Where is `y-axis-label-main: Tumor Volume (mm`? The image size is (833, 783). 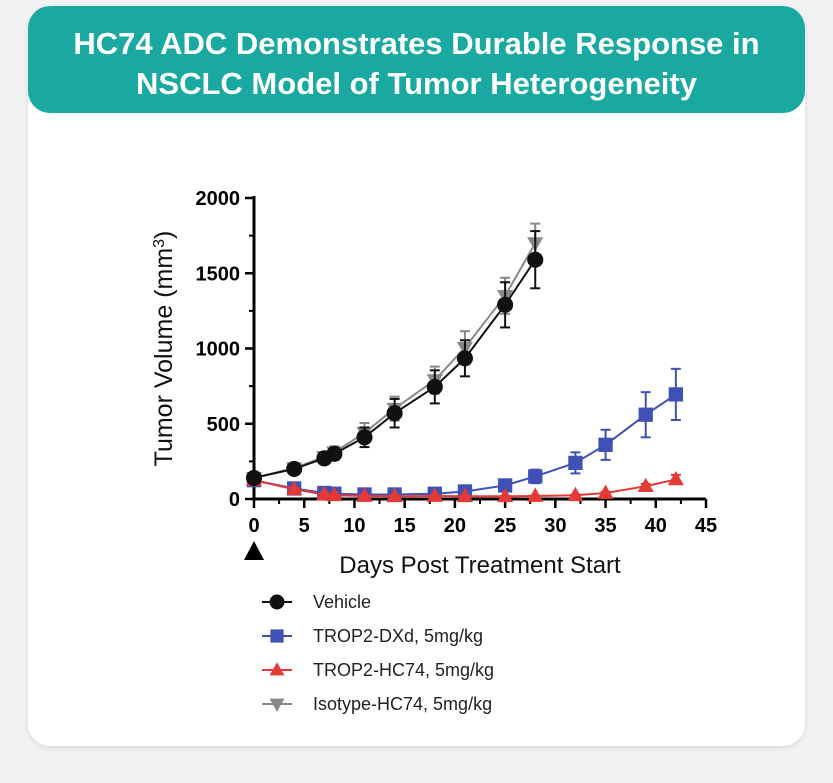
y-axis-label-main: Tumor Volume (mm is located at coordinates (164, 357).